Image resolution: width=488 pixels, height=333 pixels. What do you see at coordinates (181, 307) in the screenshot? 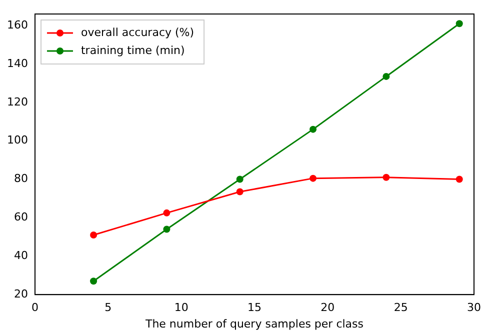
I see `x-tick-label: 10` at bounding box center [181, 307].